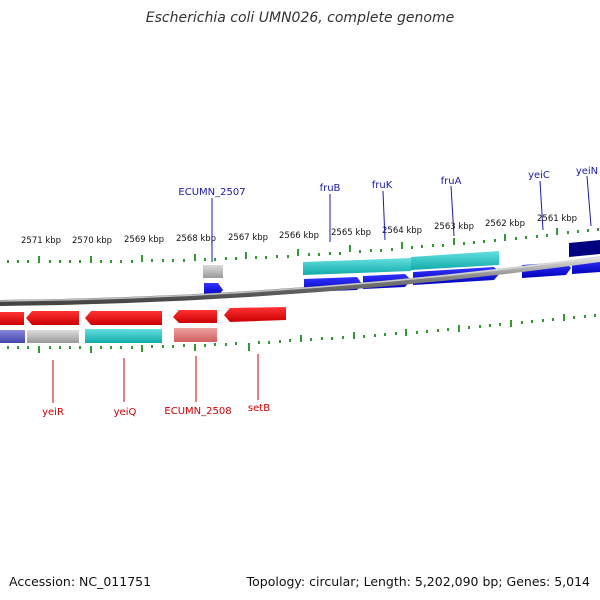 The image size is (600, 600). Describe the element at coordinates (123, 318) in the screenshot. I see `gene-arrow-yeiQ` at that location.